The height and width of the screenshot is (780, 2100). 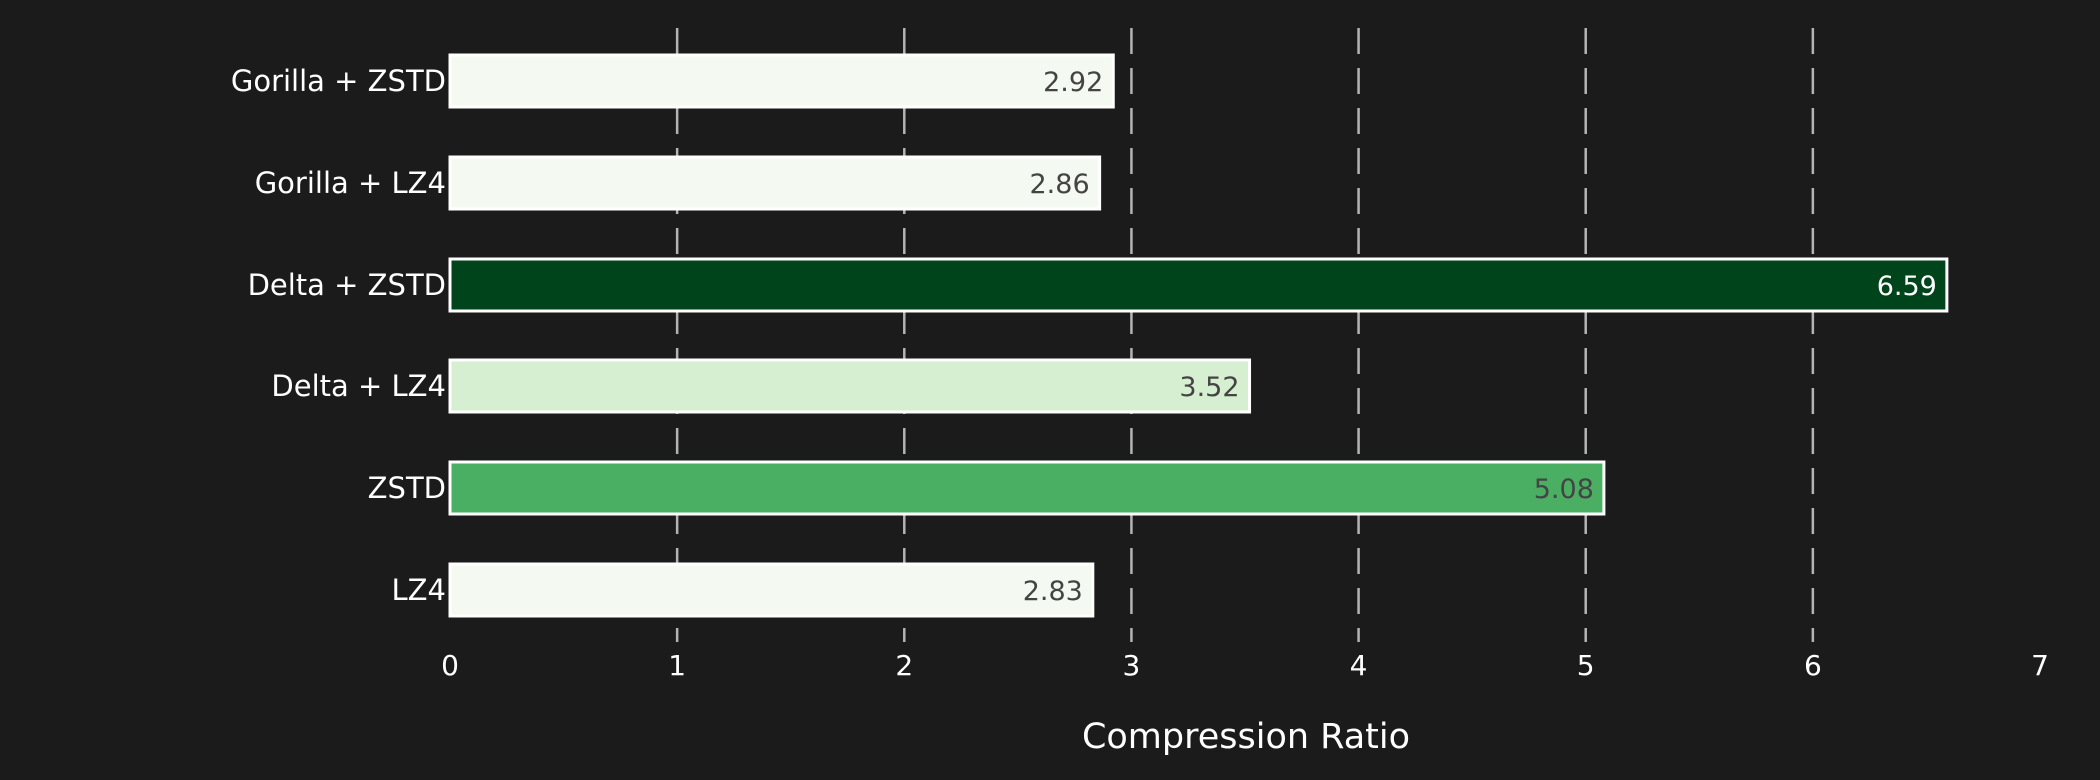 I want to click on bar-value-label: 2.86, so click(x=1060, y=184).